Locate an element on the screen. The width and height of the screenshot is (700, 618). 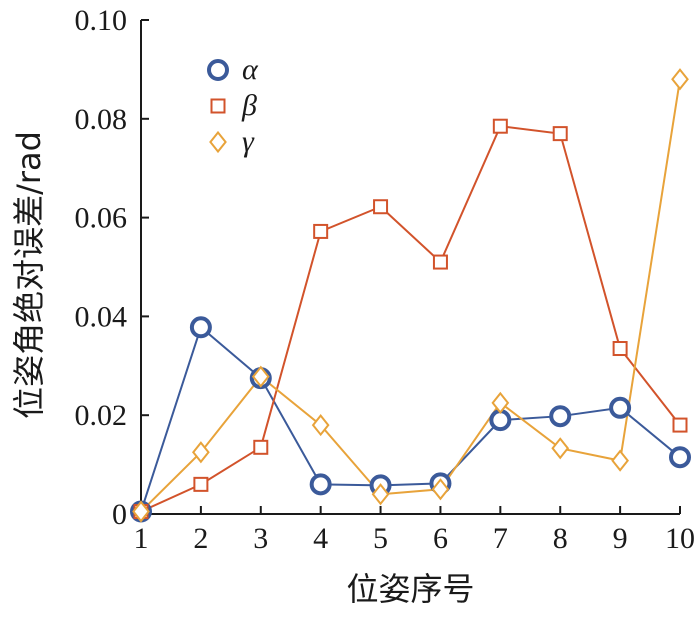
x-tick-label: 4 is located at coordinates (320, 538).